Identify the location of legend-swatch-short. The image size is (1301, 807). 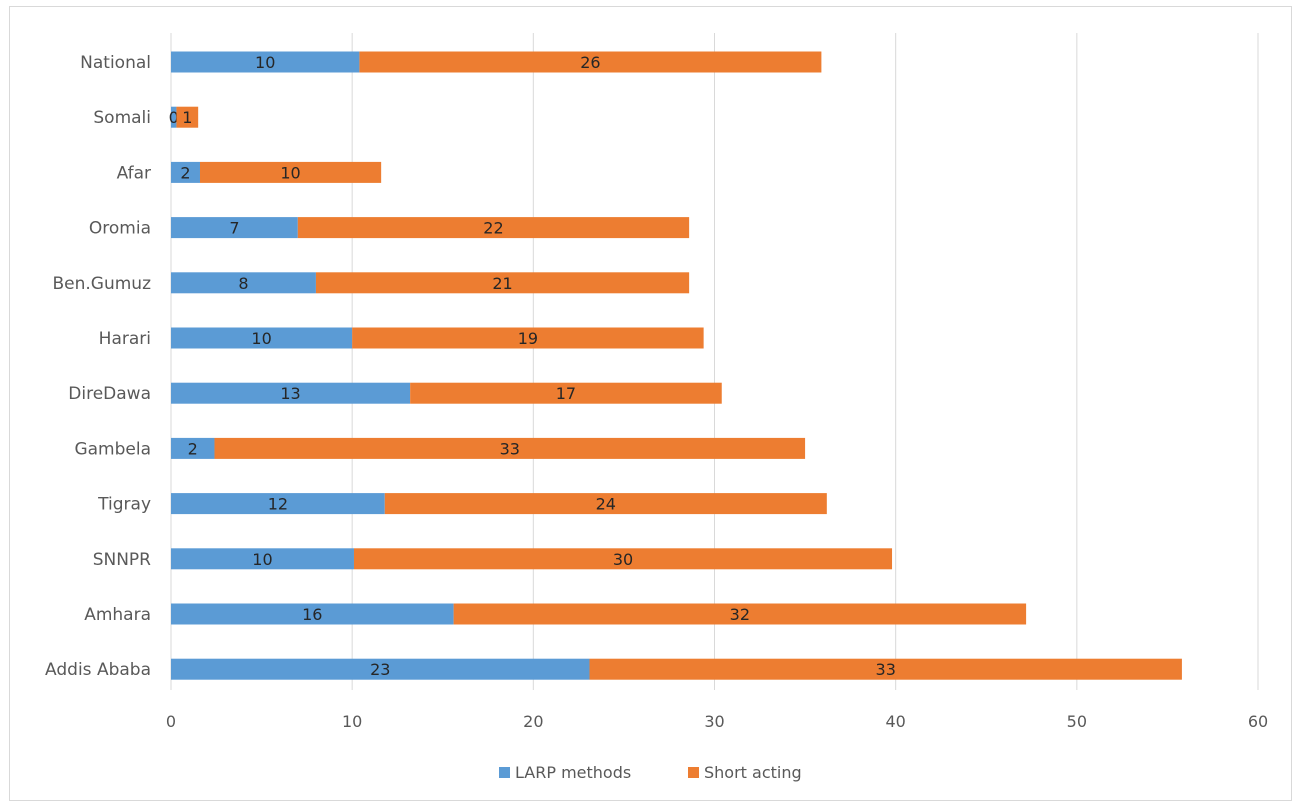
(693, 772).